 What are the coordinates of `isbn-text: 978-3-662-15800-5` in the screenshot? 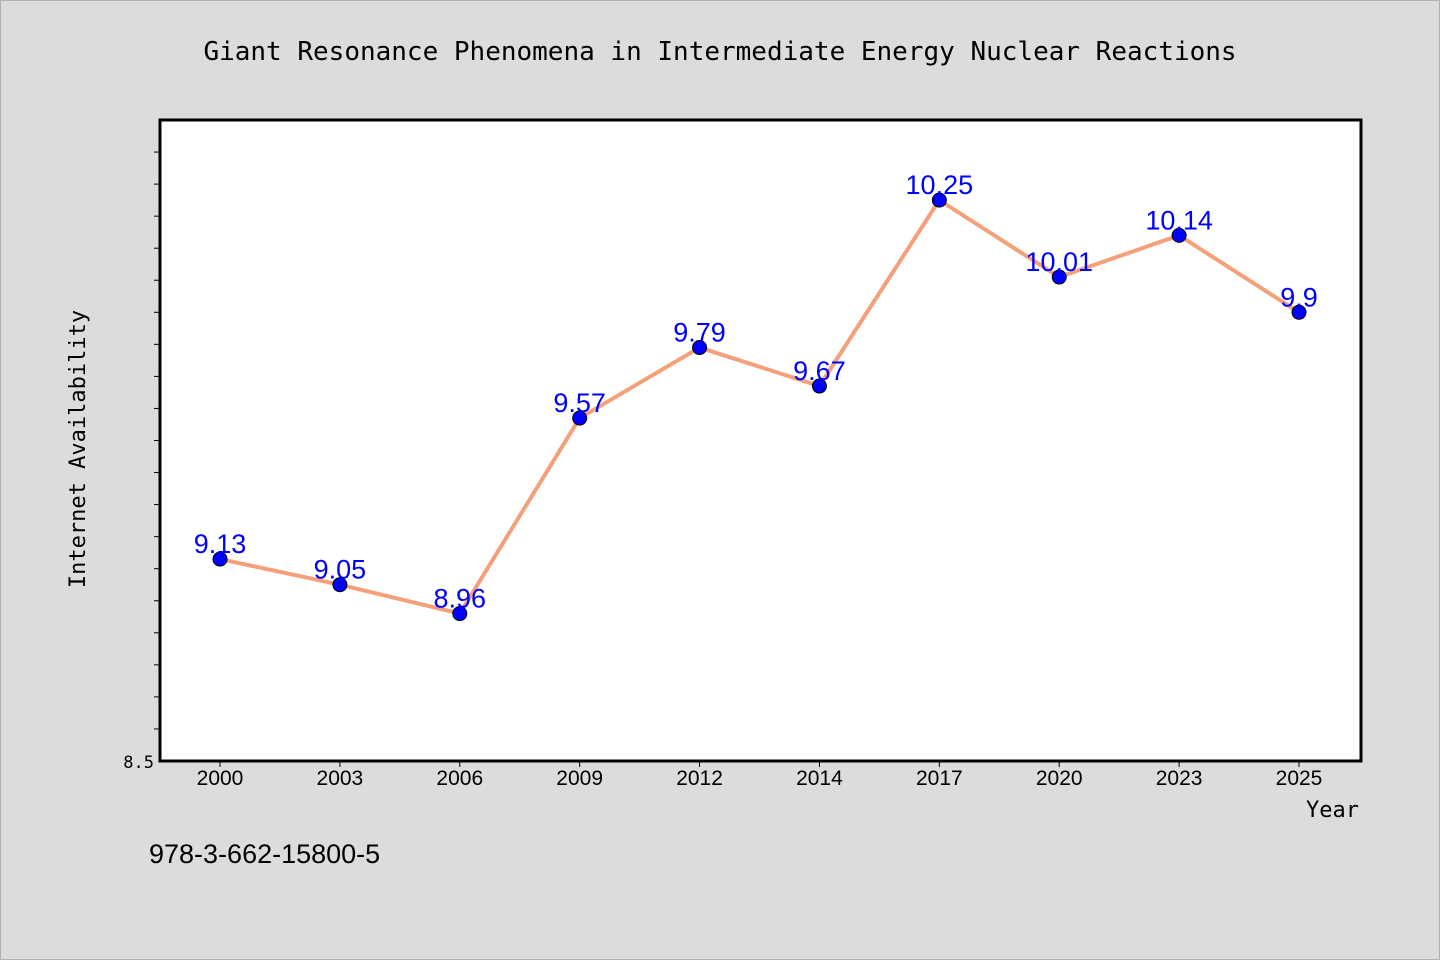 It's located at (264, 854).